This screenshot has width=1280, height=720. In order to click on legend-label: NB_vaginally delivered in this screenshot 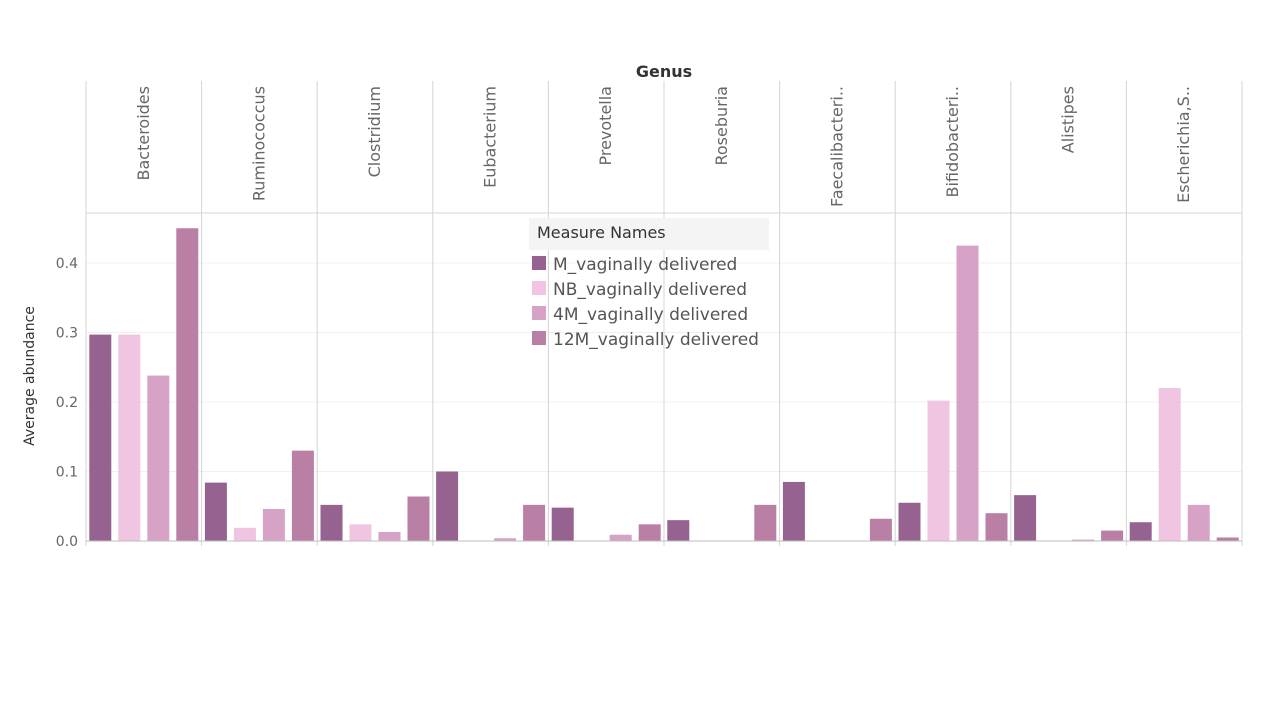, I will do `click(650, 290)`.